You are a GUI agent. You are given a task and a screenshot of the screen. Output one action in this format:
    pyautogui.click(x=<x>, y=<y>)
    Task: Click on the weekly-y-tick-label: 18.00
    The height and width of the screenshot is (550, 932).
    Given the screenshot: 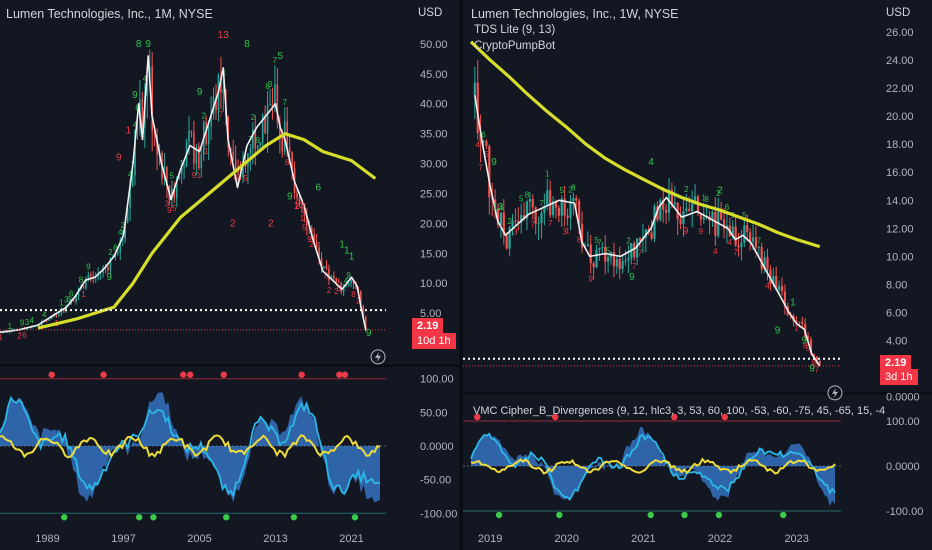 What is the action you would take?
    pyautogui.click(x=900, y=145)
    